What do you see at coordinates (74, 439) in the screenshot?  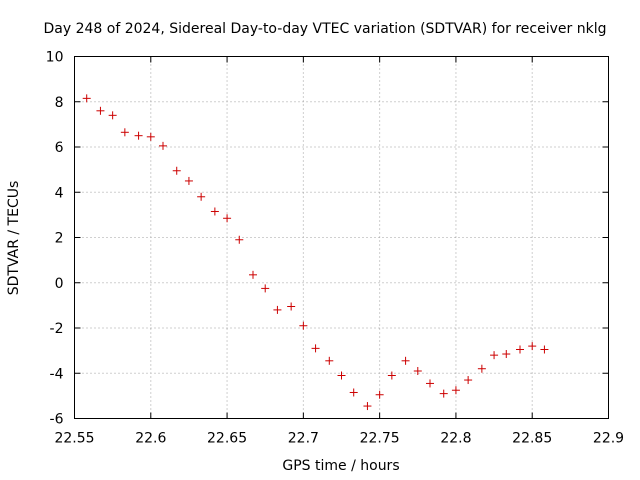 I see `x-tick-label: 22.55` at bounding box center [74, 439].